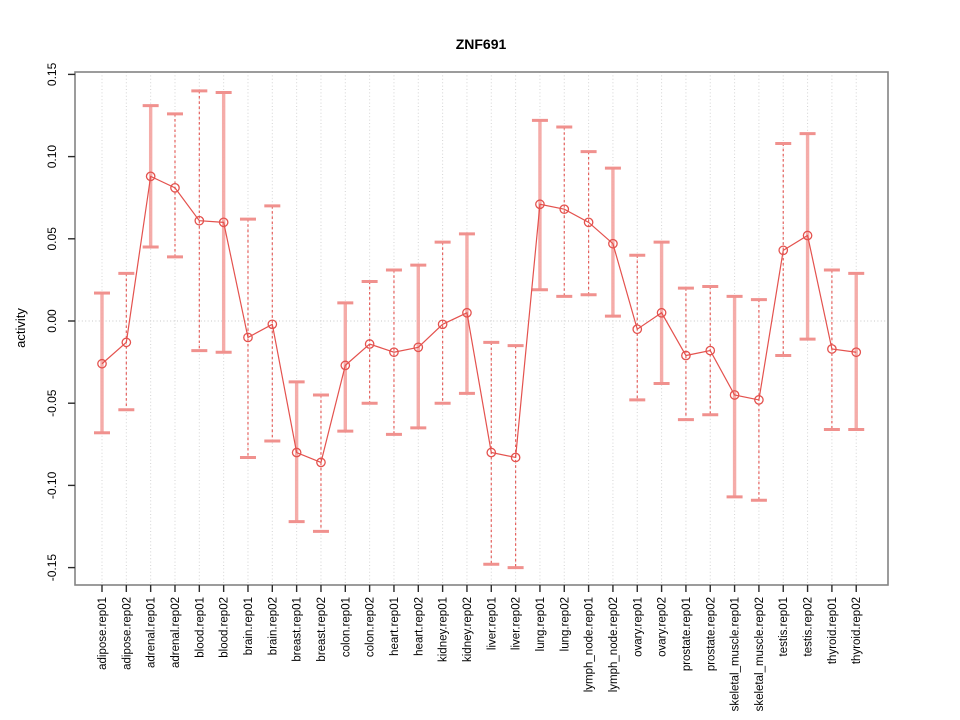 Image resolution: width=960 pixels, height=720 pixels. What do you see at coordinates (444, 629) in the screenshot?
I see `x-tick-label: kidney.rep01` at bounding box center [444, 629].